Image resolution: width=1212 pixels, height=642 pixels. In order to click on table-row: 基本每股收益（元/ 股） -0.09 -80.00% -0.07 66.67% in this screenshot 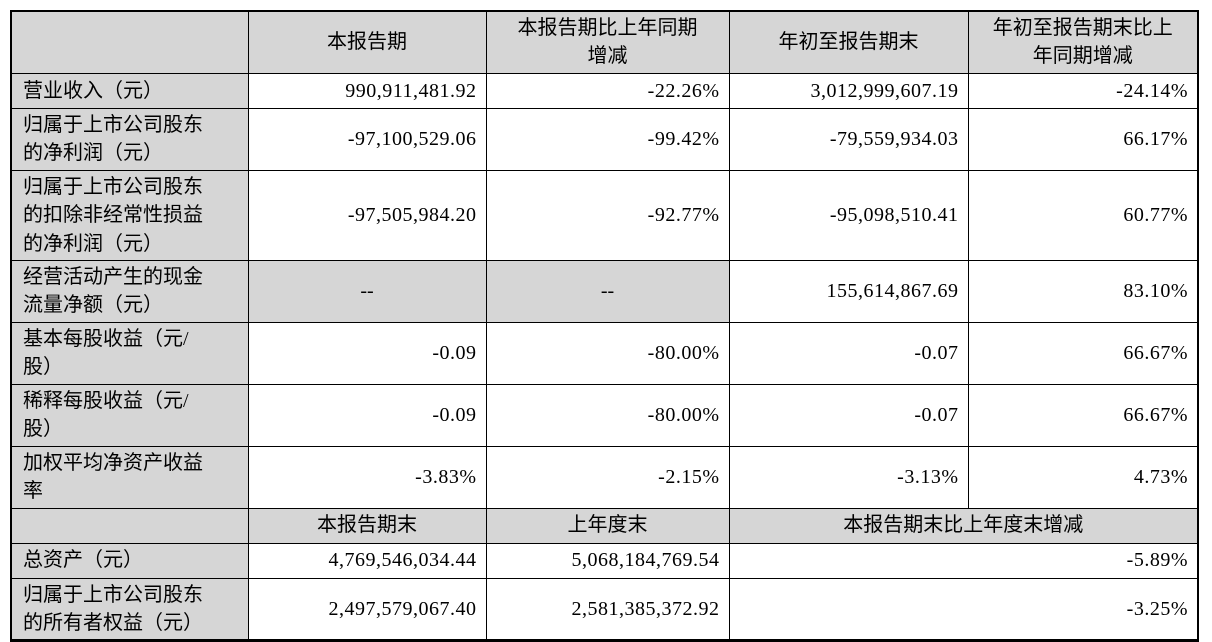, I will do `click(604, 353)`.